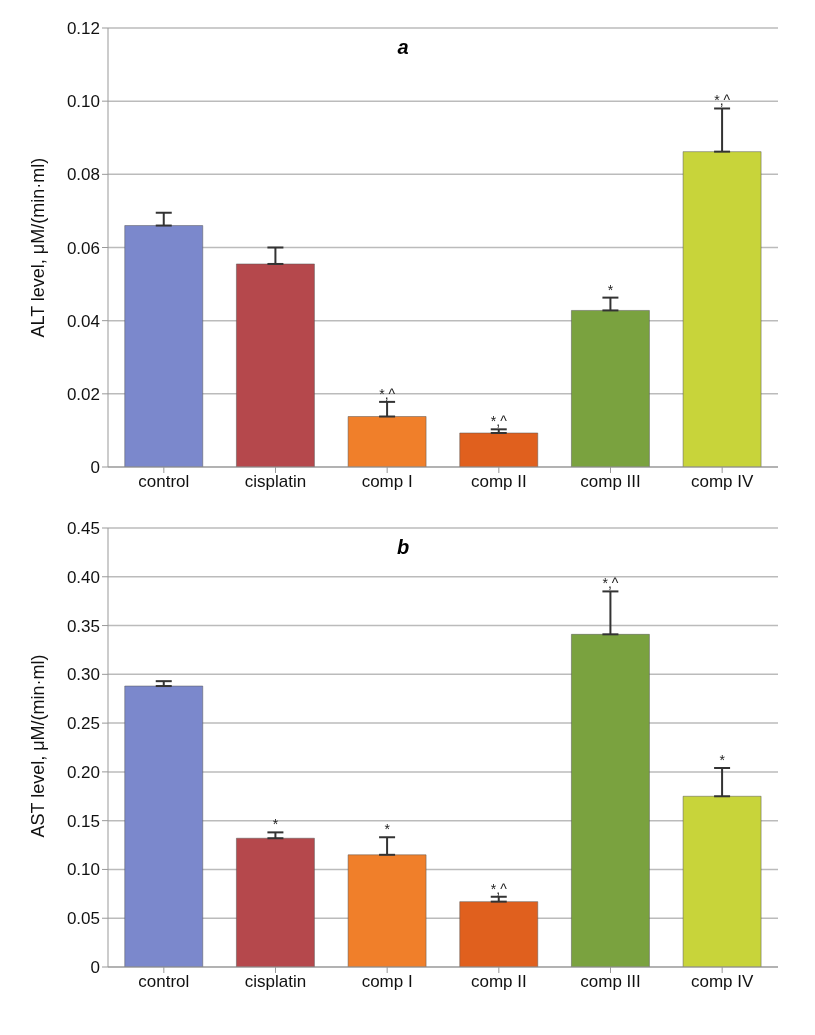 Image resolution: width=815 pixels, height=1035 pixels. What do you see at coordinates (83, 394) in the screenshot?
I see `y-tick-label: 0.02` at bounding box center [83, 394].